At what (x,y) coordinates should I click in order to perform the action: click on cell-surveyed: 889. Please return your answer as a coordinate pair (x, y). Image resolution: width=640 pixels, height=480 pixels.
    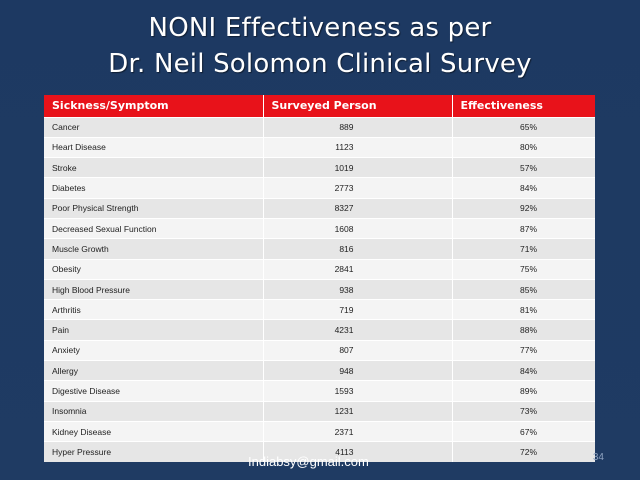
    Looking at the image, I should click on (358, 127).